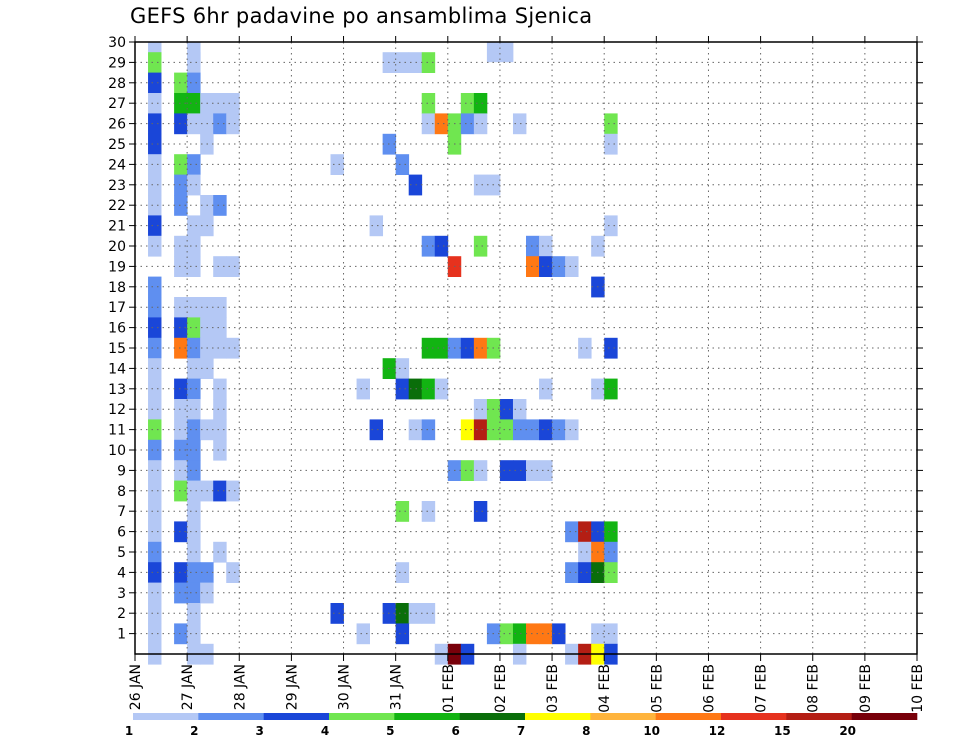  Describe the element at coordinates (188, 687) in the screenshot. I see `x-tick-label: 27 JAN` at that location.